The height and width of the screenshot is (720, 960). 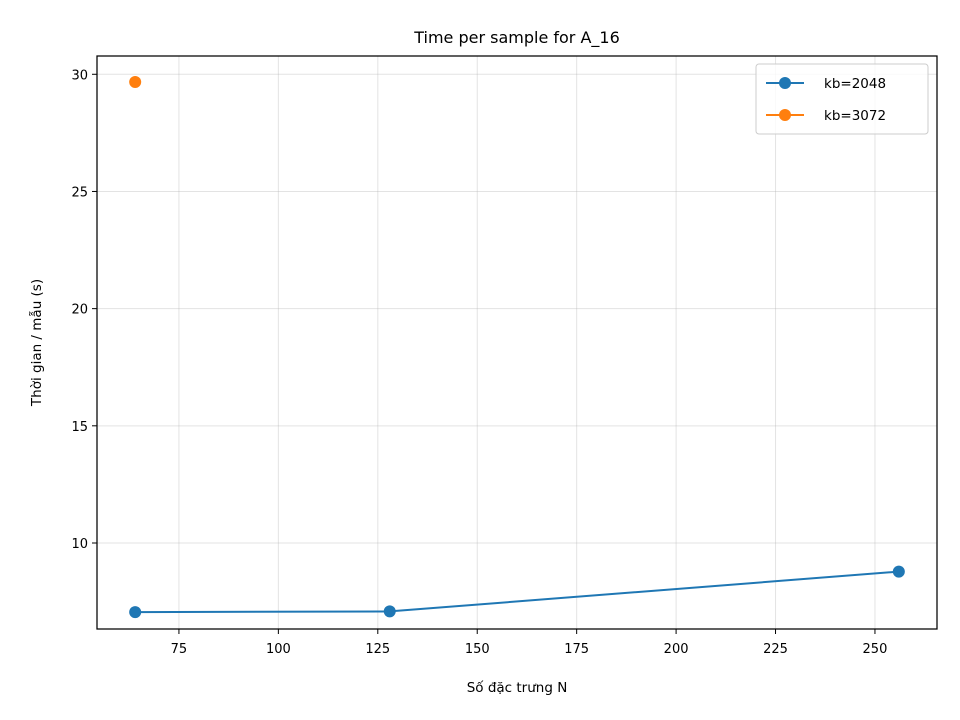 What do you see at coordinates (79, 192) in the screenshot?
I see `y-tick-label: 25` at bounding box center [79, 192].